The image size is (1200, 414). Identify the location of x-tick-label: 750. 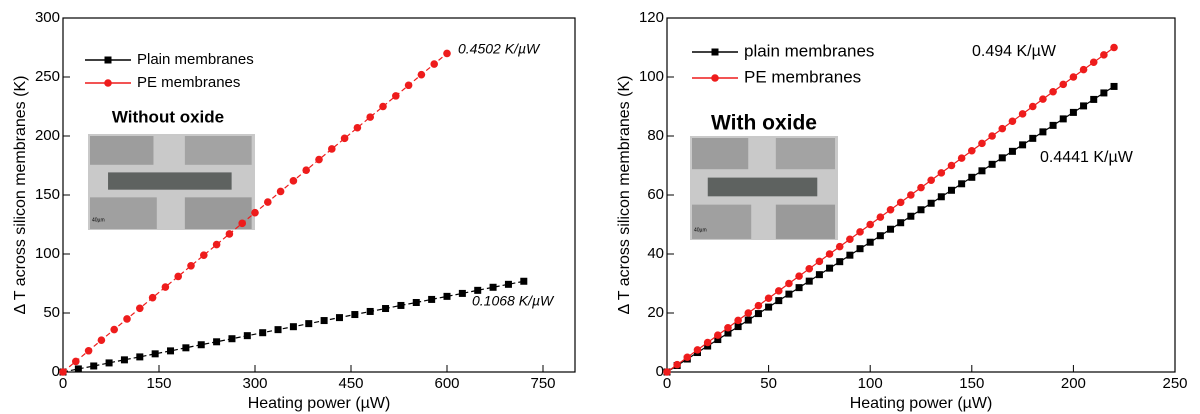
(542, 383).